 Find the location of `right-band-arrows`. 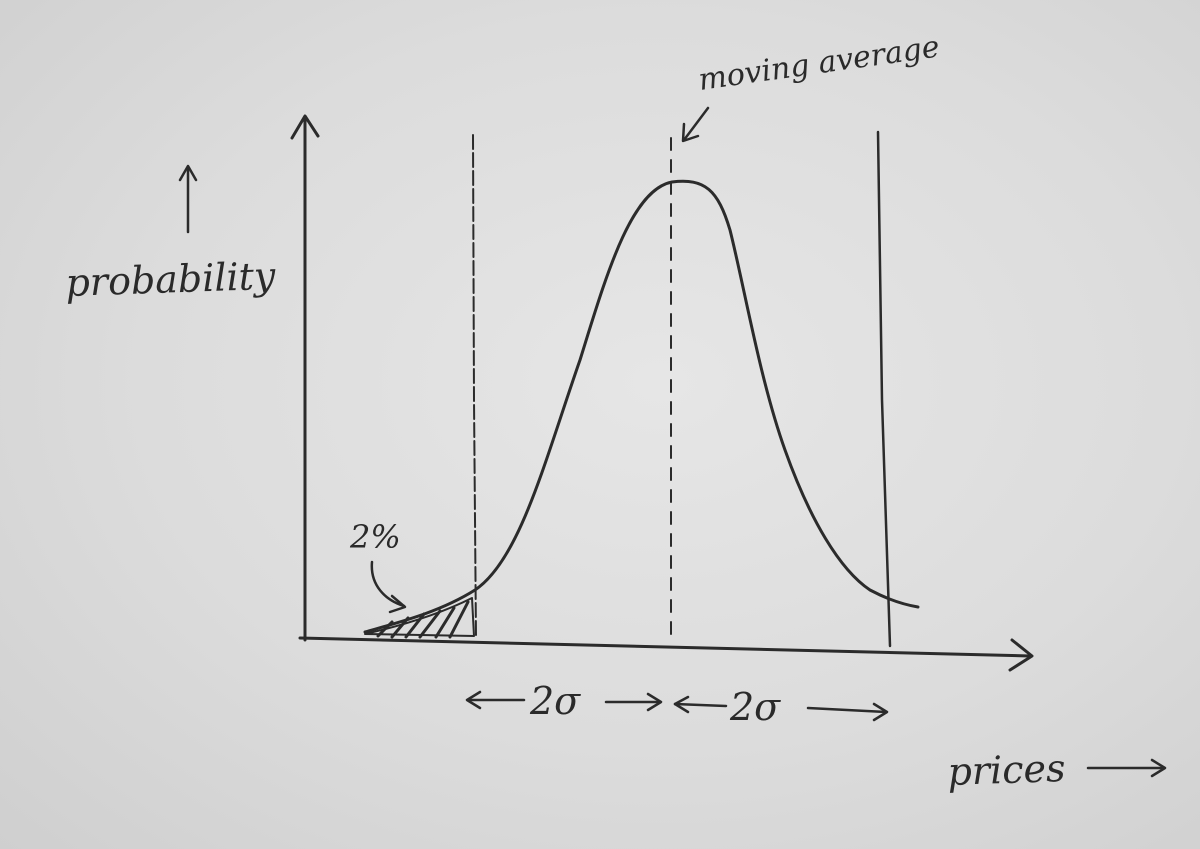

right-band-arrows is located at coordinates (781, 708).